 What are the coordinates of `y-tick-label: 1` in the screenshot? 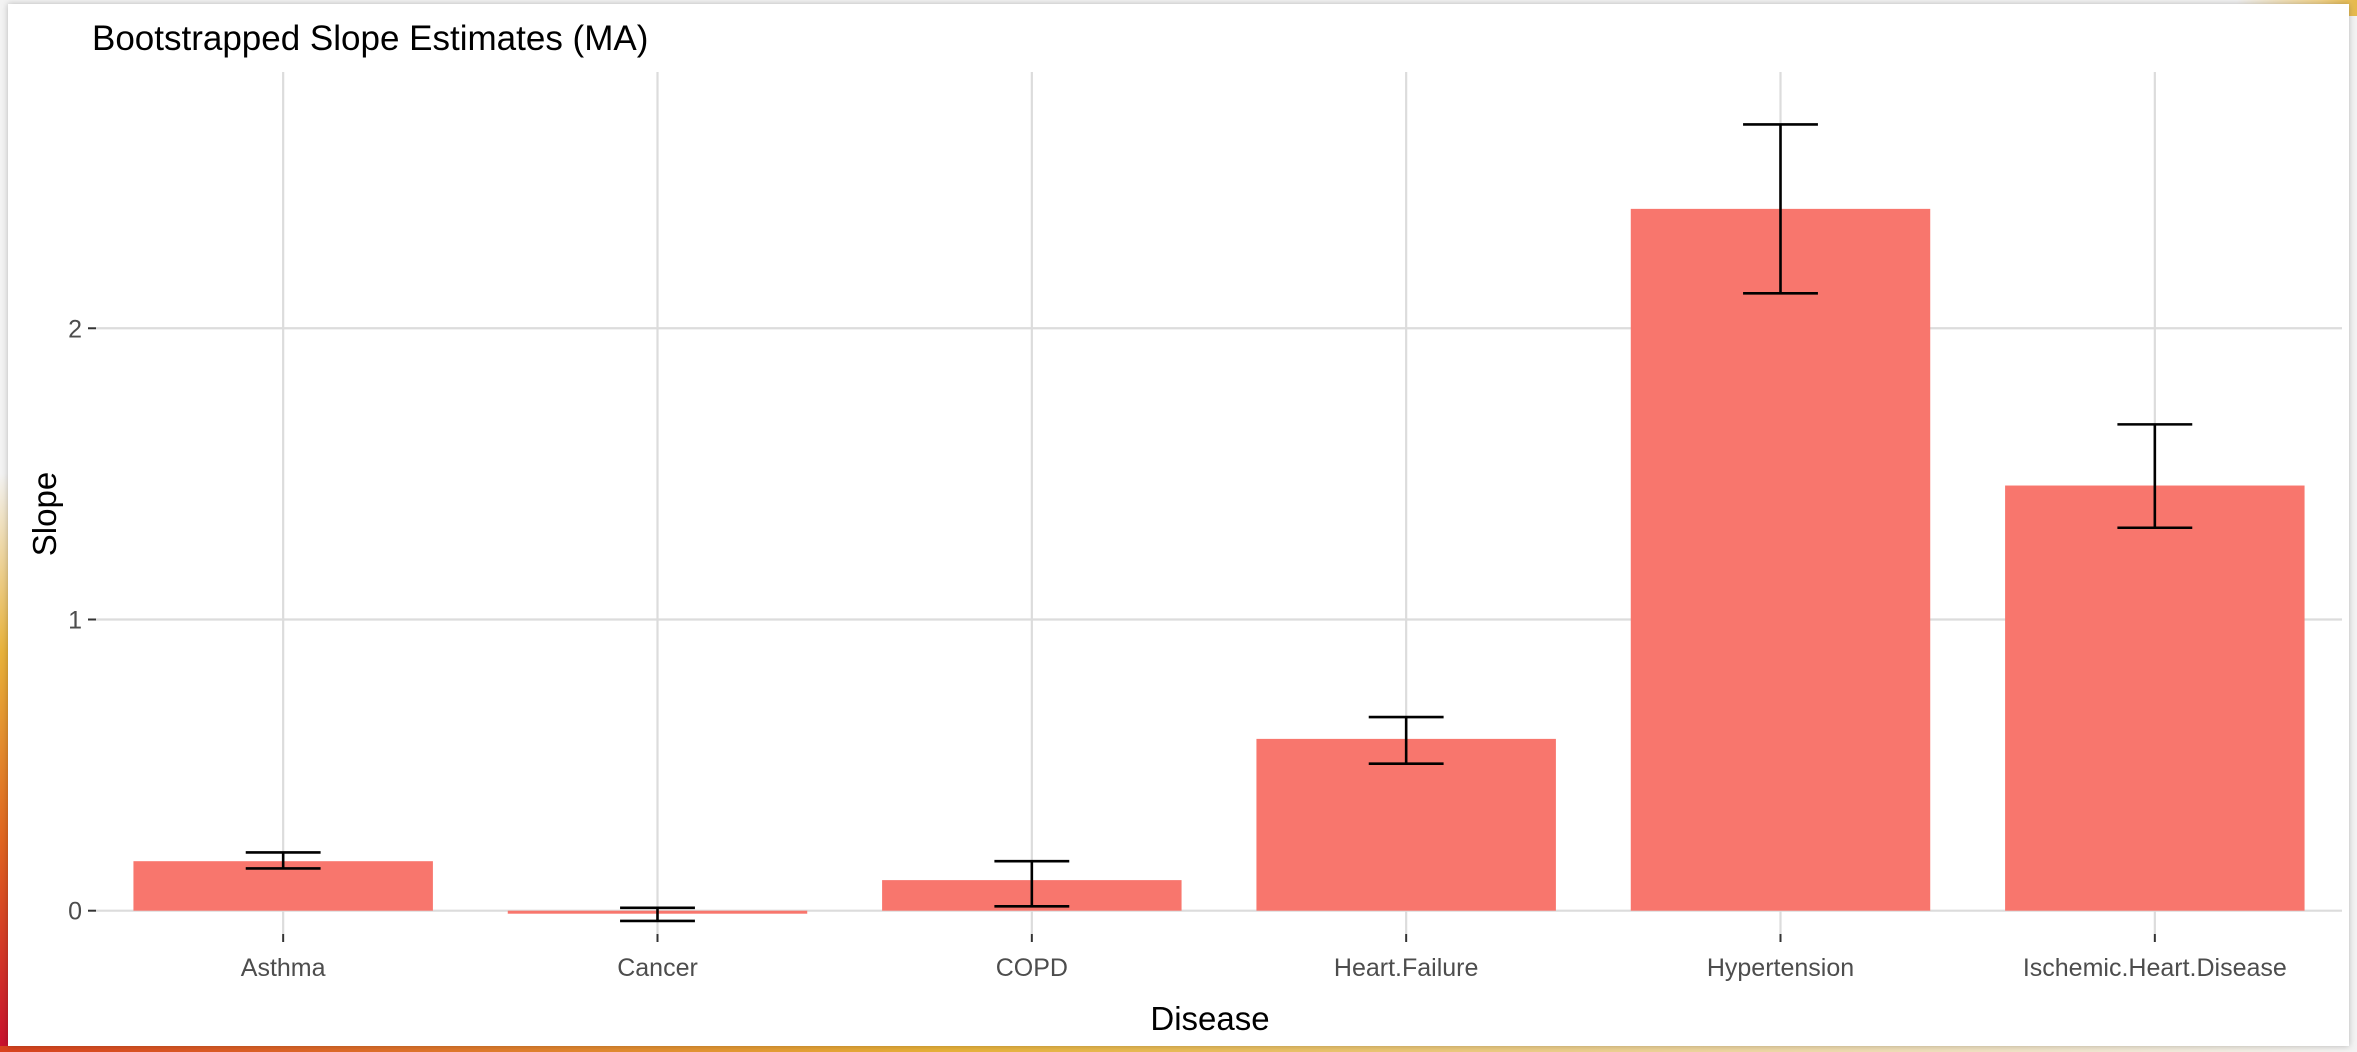 It's located at (75, 620).